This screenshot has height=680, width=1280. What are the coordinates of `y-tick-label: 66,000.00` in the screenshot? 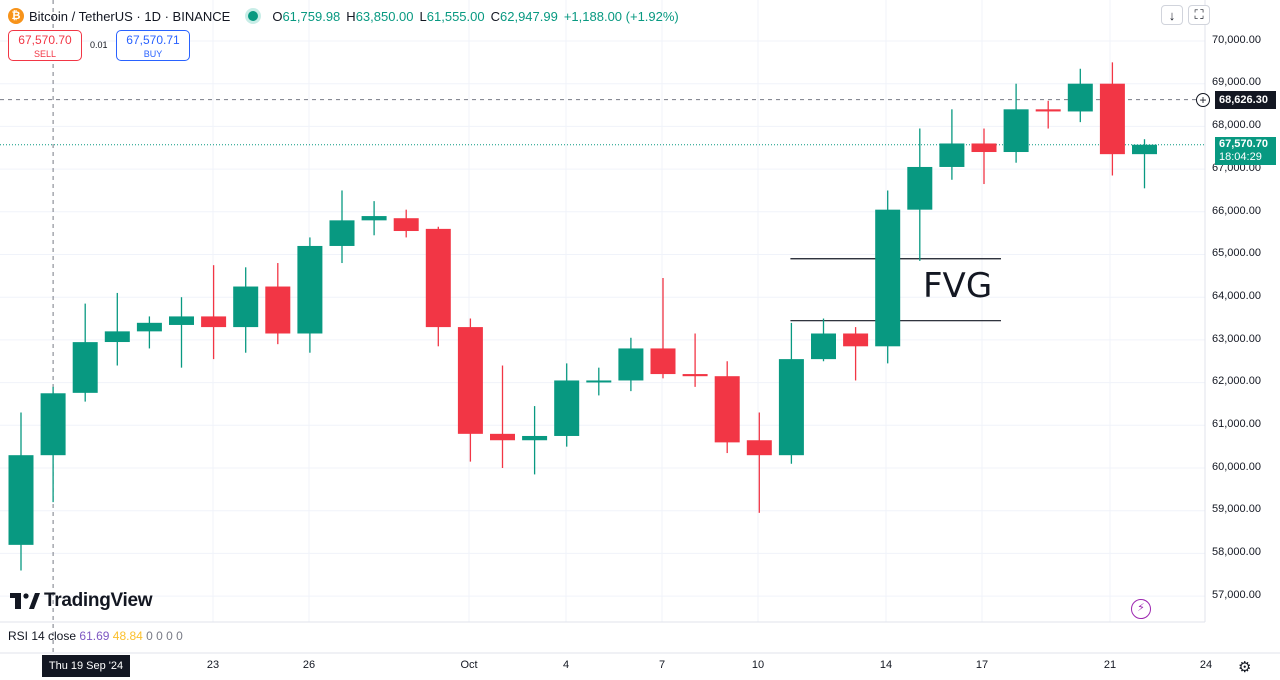 It's located at (1236, 211).